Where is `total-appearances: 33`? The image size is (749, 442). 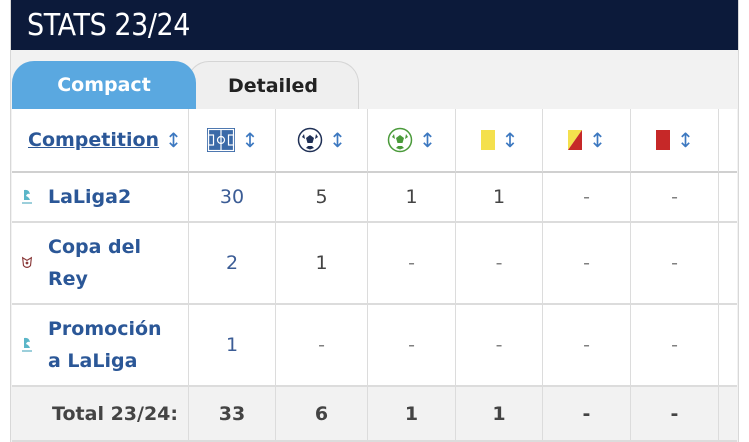 total-appearances: 33 is located at coordinates (232, 414).